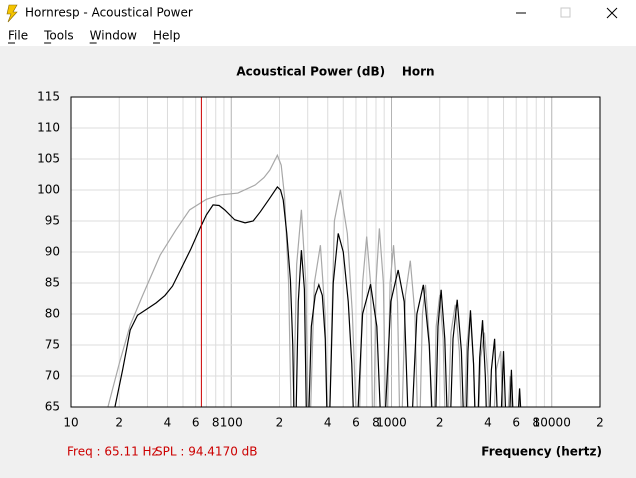 This screenshot has width=636, height=478. Describe the element at coordinates (391, 423) in the screenshot. I see `x-tick-label: 1000` at that location.